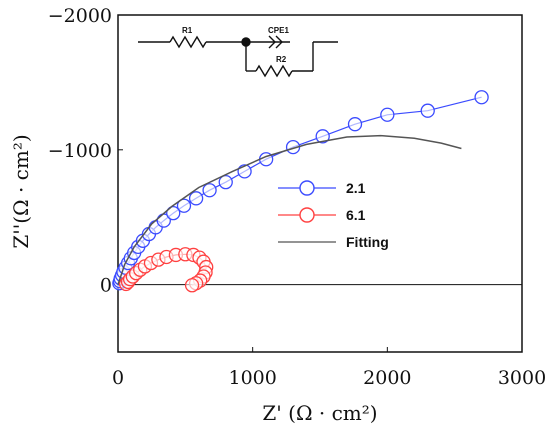 This screenshot has height=430, width=550. Describe the element at coordinates (118, 378) in the screenshot. I see `x-tick-label: 0` at that location.